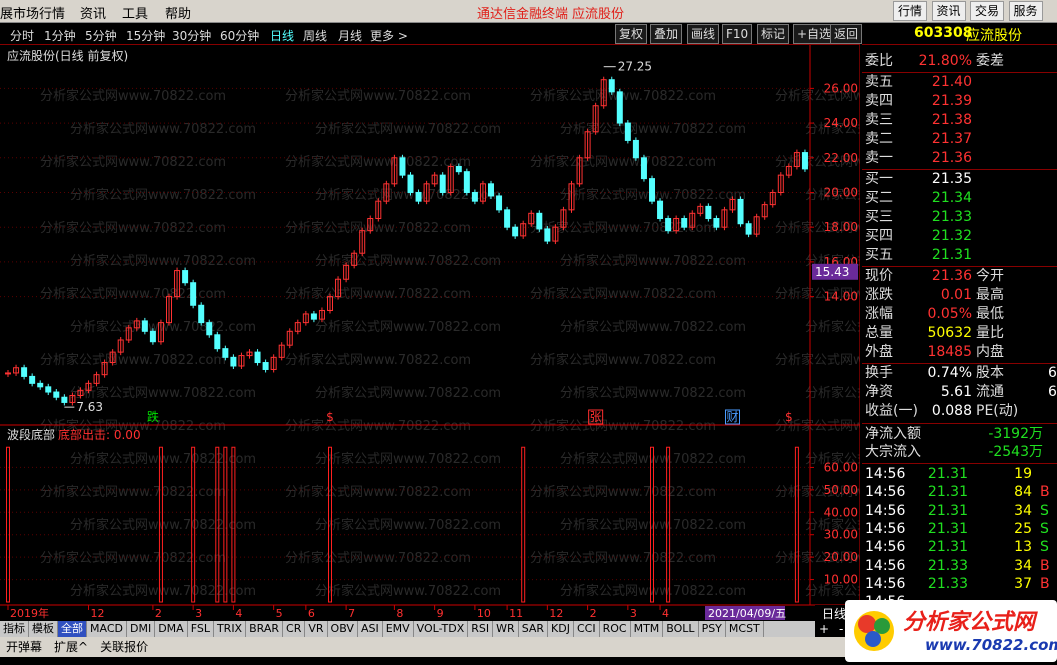 Image resolution: width=1057 pixels, height=665 pixels. Describe the element at coordinates (33, 14) in the screenshot. I see `menu-item: 展市场行情` at that location.